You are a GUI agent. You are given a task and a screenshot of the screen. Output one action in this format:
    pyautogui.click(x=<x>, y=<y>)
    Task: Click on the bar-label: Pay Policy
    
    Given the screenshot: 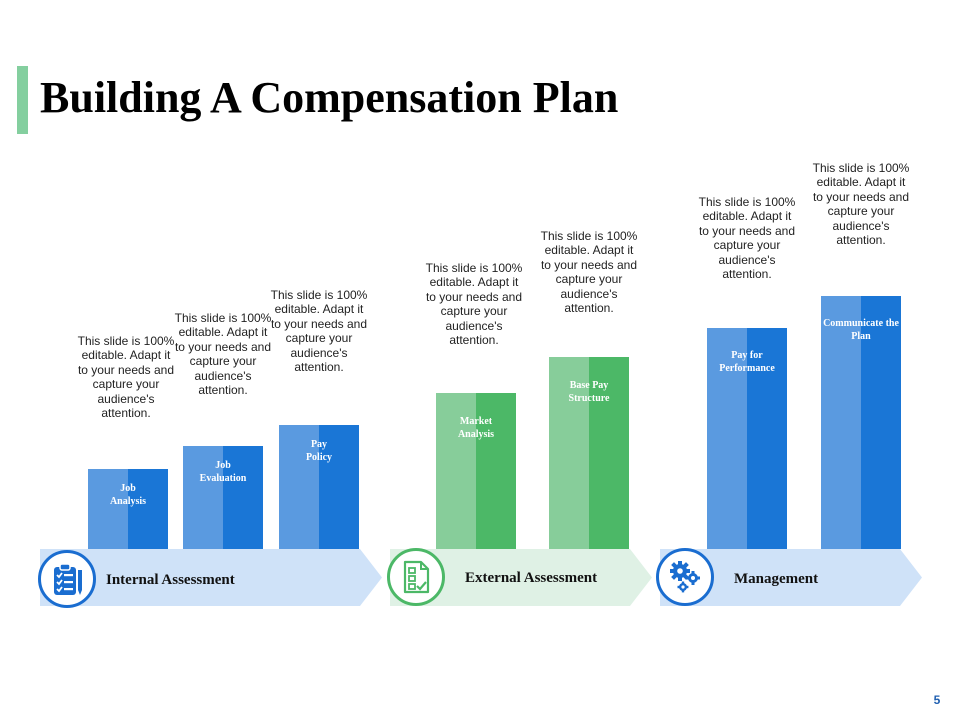 What is the action you would take?
    pyautogui.click(x=319, y=451)
    